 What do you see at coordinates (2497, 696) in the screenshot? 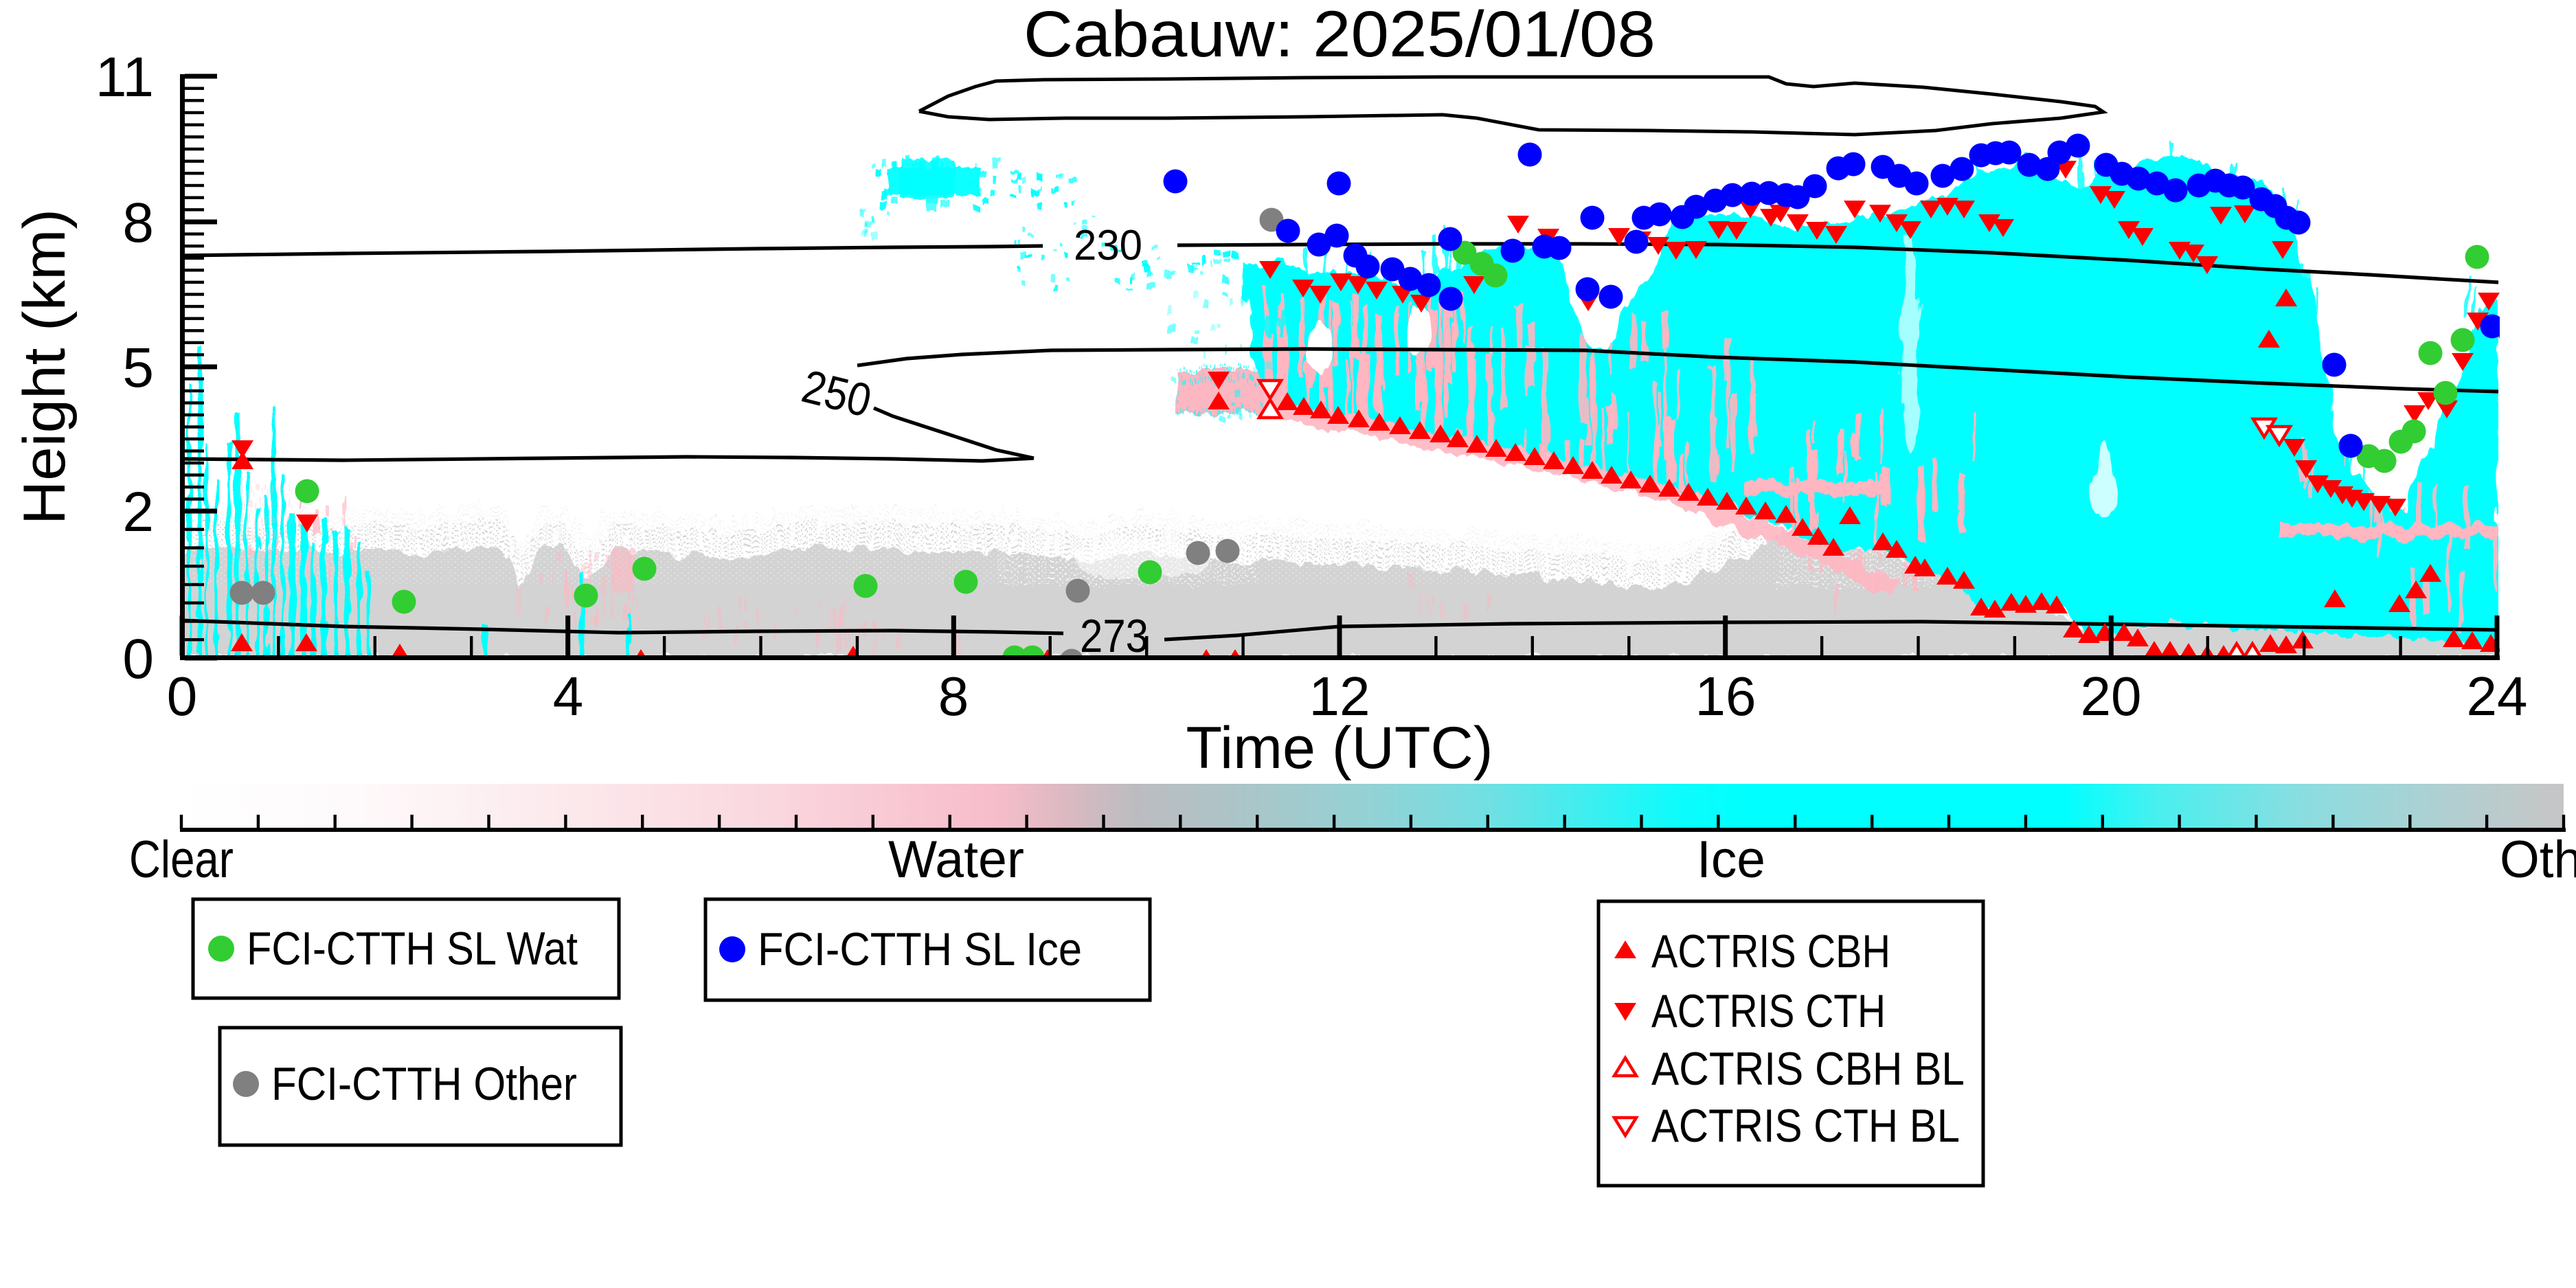
I see `svg-text: 24` at bounding box center [2497, 696].